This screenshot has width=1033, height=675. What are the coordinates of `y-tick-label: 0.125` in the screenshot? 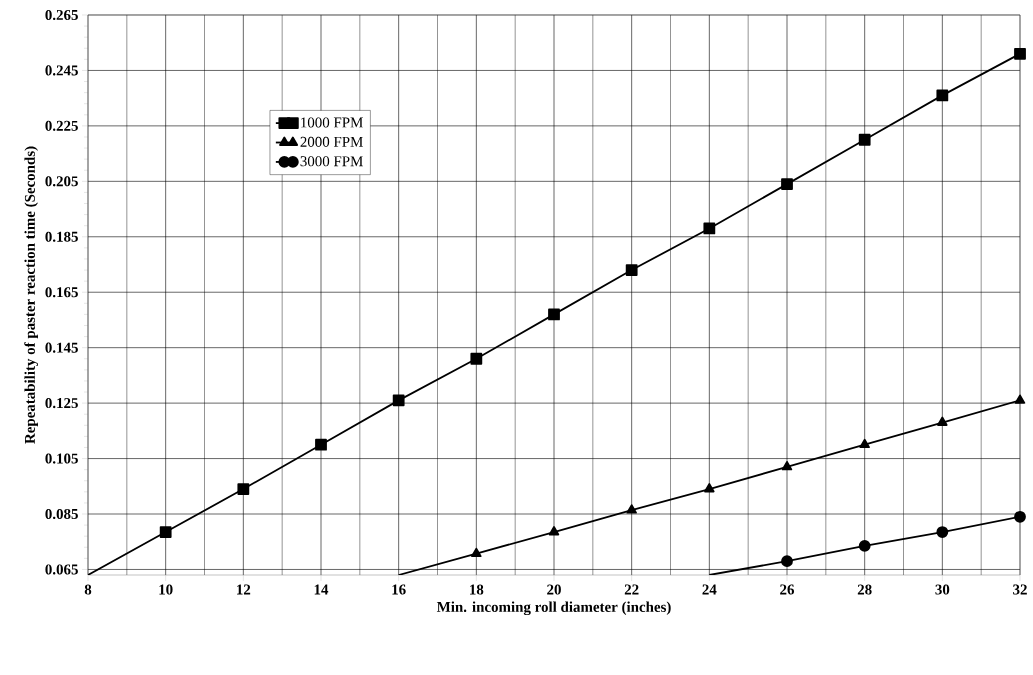 It's located at (61, 403).